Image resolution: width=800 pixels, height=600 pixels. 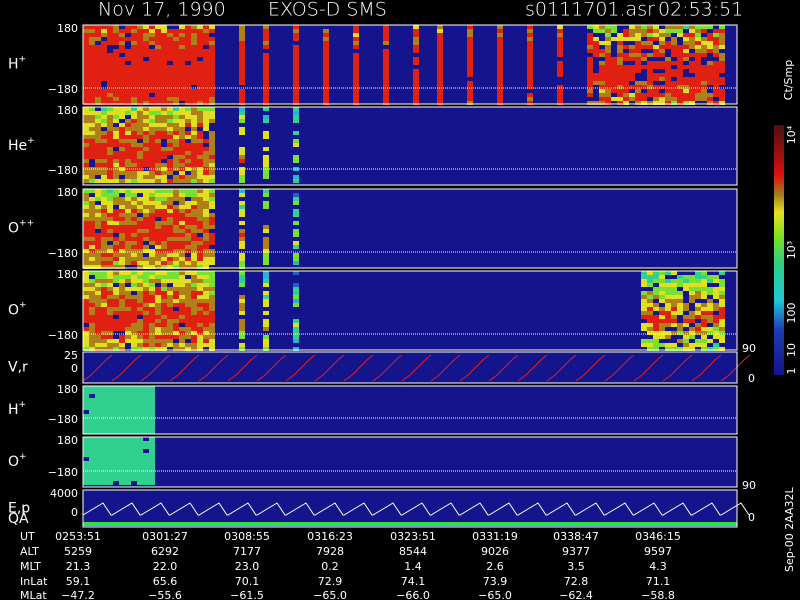 I want to click on panel-label-sup: +, so click(x=23, y=305).